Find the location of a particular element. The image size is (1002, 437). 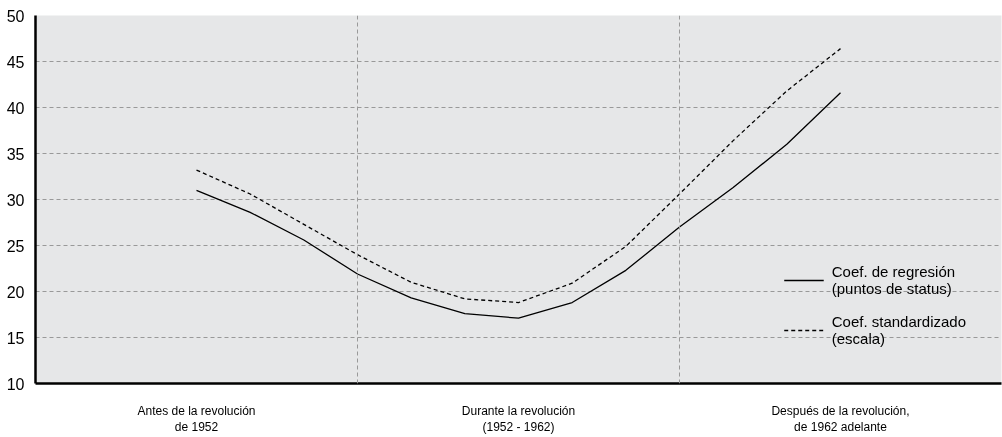

legend-label: Coef. de regresión (puntos de status) is located at coordinates (893, 280).